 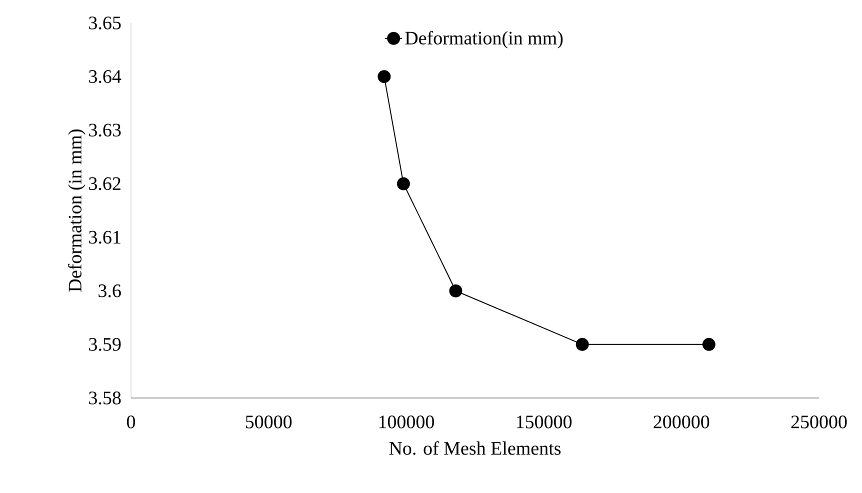 I want to click on y-tick-label: 3.61, so click(x=104, y=237).